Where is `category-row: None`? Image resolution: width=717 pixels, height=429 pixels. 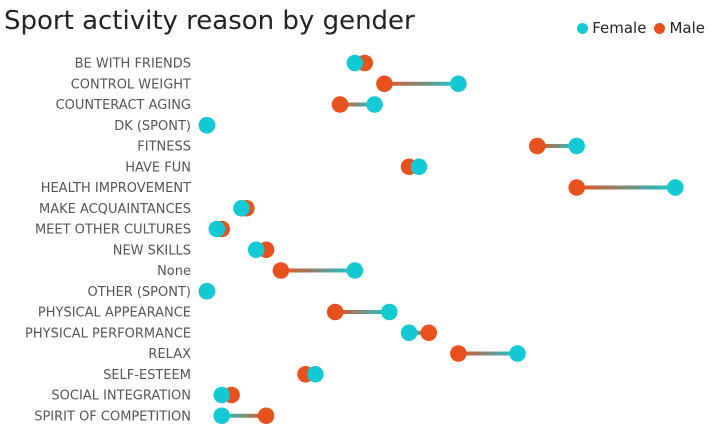 category-row: None is located at coordinates (260, 270).